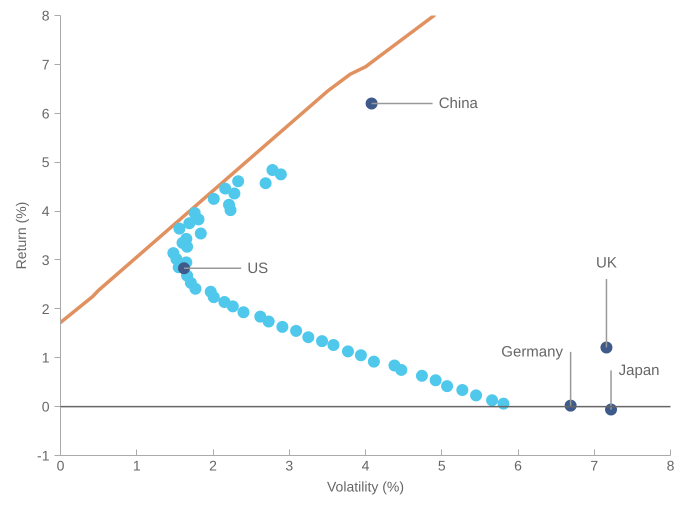  What do you see at coordinates (365, 486) in the screenshot?
I see `x-axis-title: Volatility (%)` at bounding box center [365, 486].